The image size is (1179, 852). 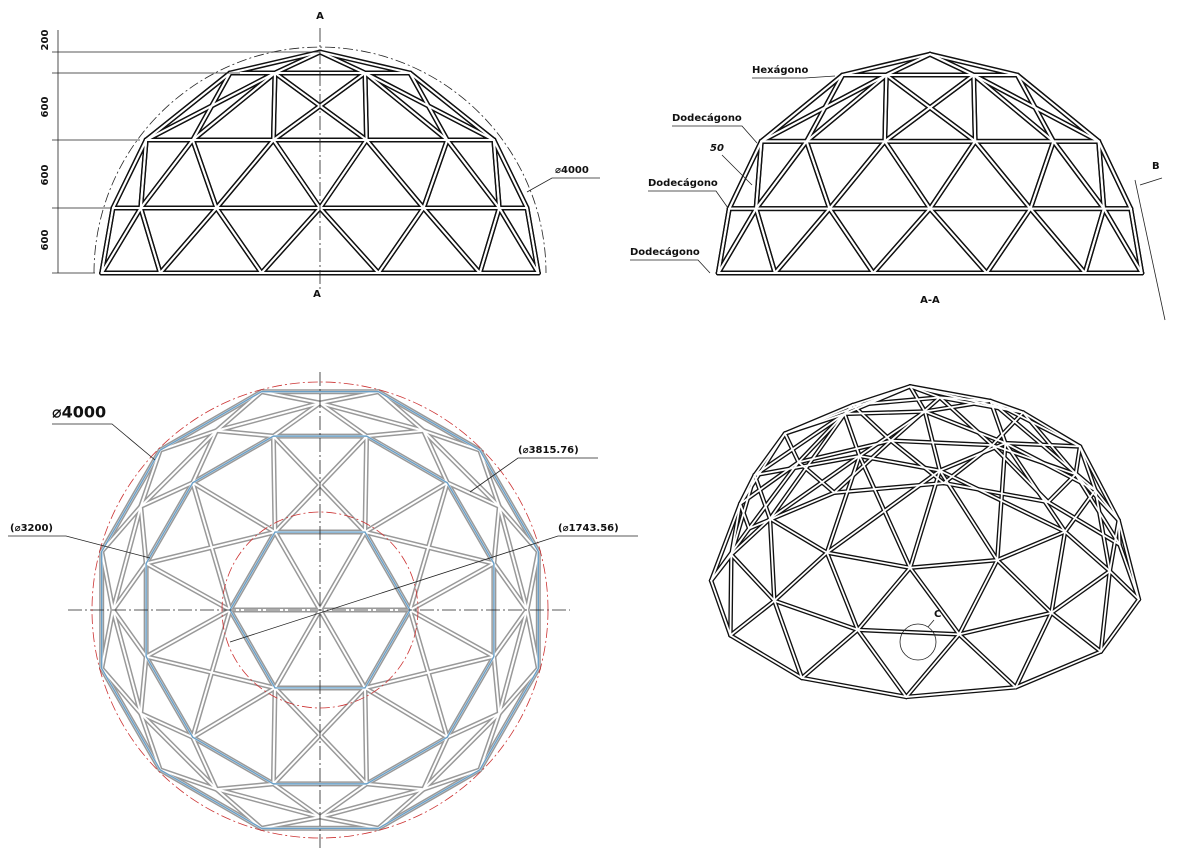 What do you see at coordinates (104, 442) in the screenshot?
I see `leader` at bounding box center [104, 442].